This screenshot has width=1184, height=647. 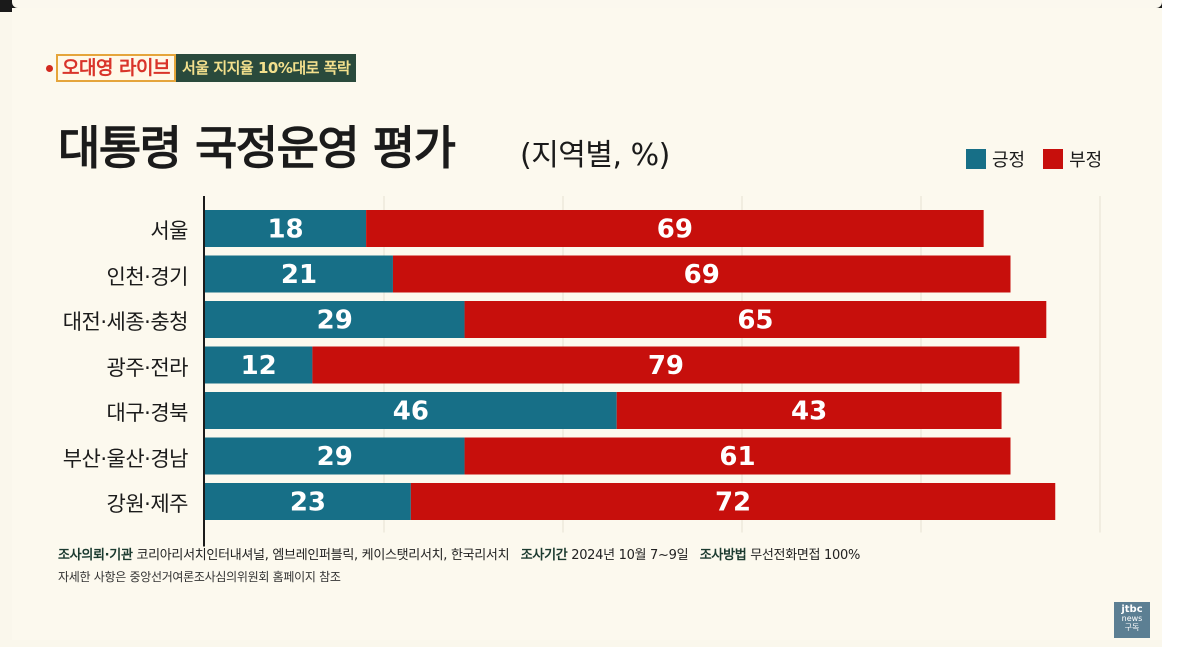 I want to click on data-label-negative: 43, so click(x=809, y=412).